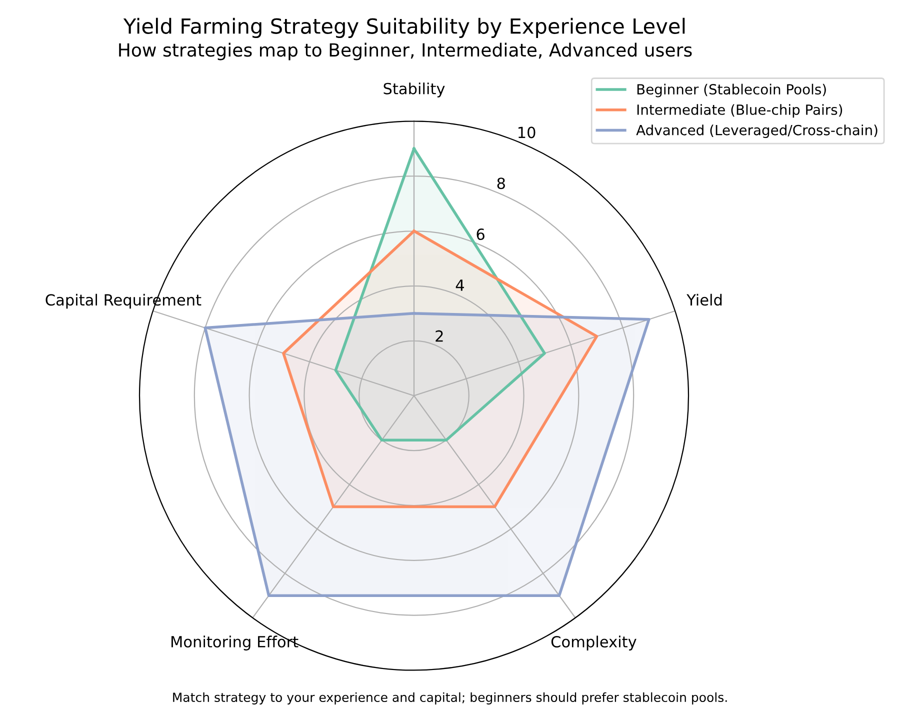 Image resolution: width=900 pixels, height=713 pixels. I want to click on spoke-label: Yield, so click(704, 300).